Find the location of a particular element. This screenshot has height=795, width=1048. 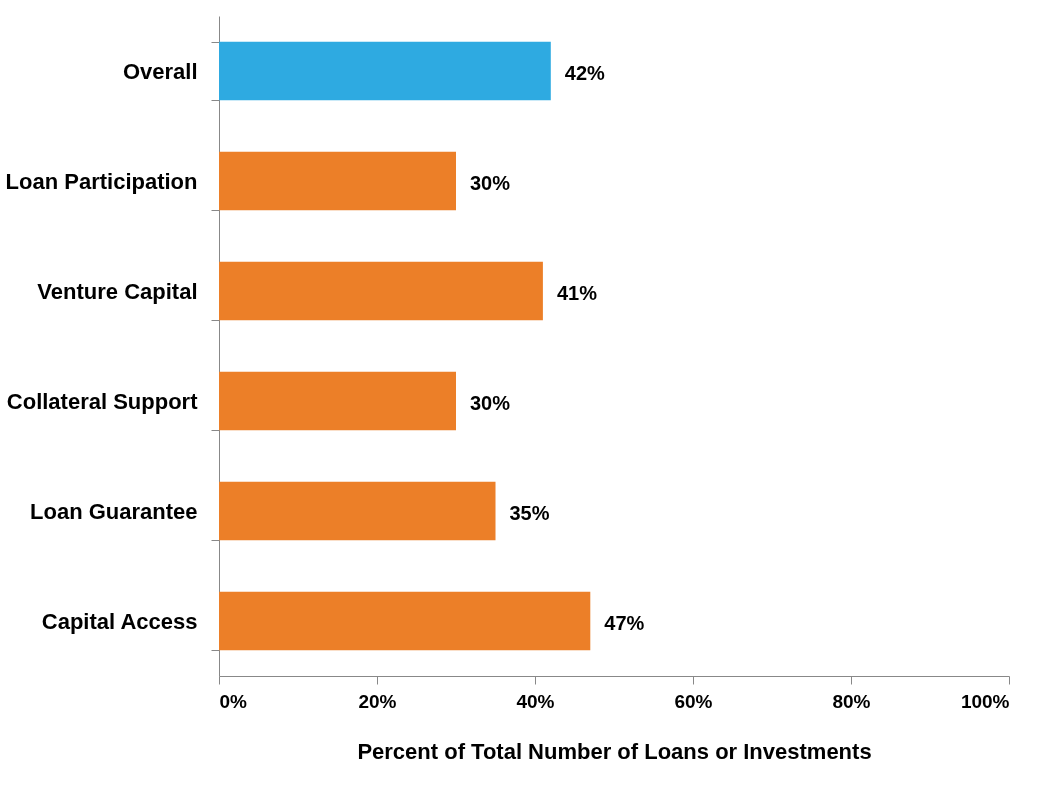

x-tick-label: 60% is located at coordinates (693, 701).